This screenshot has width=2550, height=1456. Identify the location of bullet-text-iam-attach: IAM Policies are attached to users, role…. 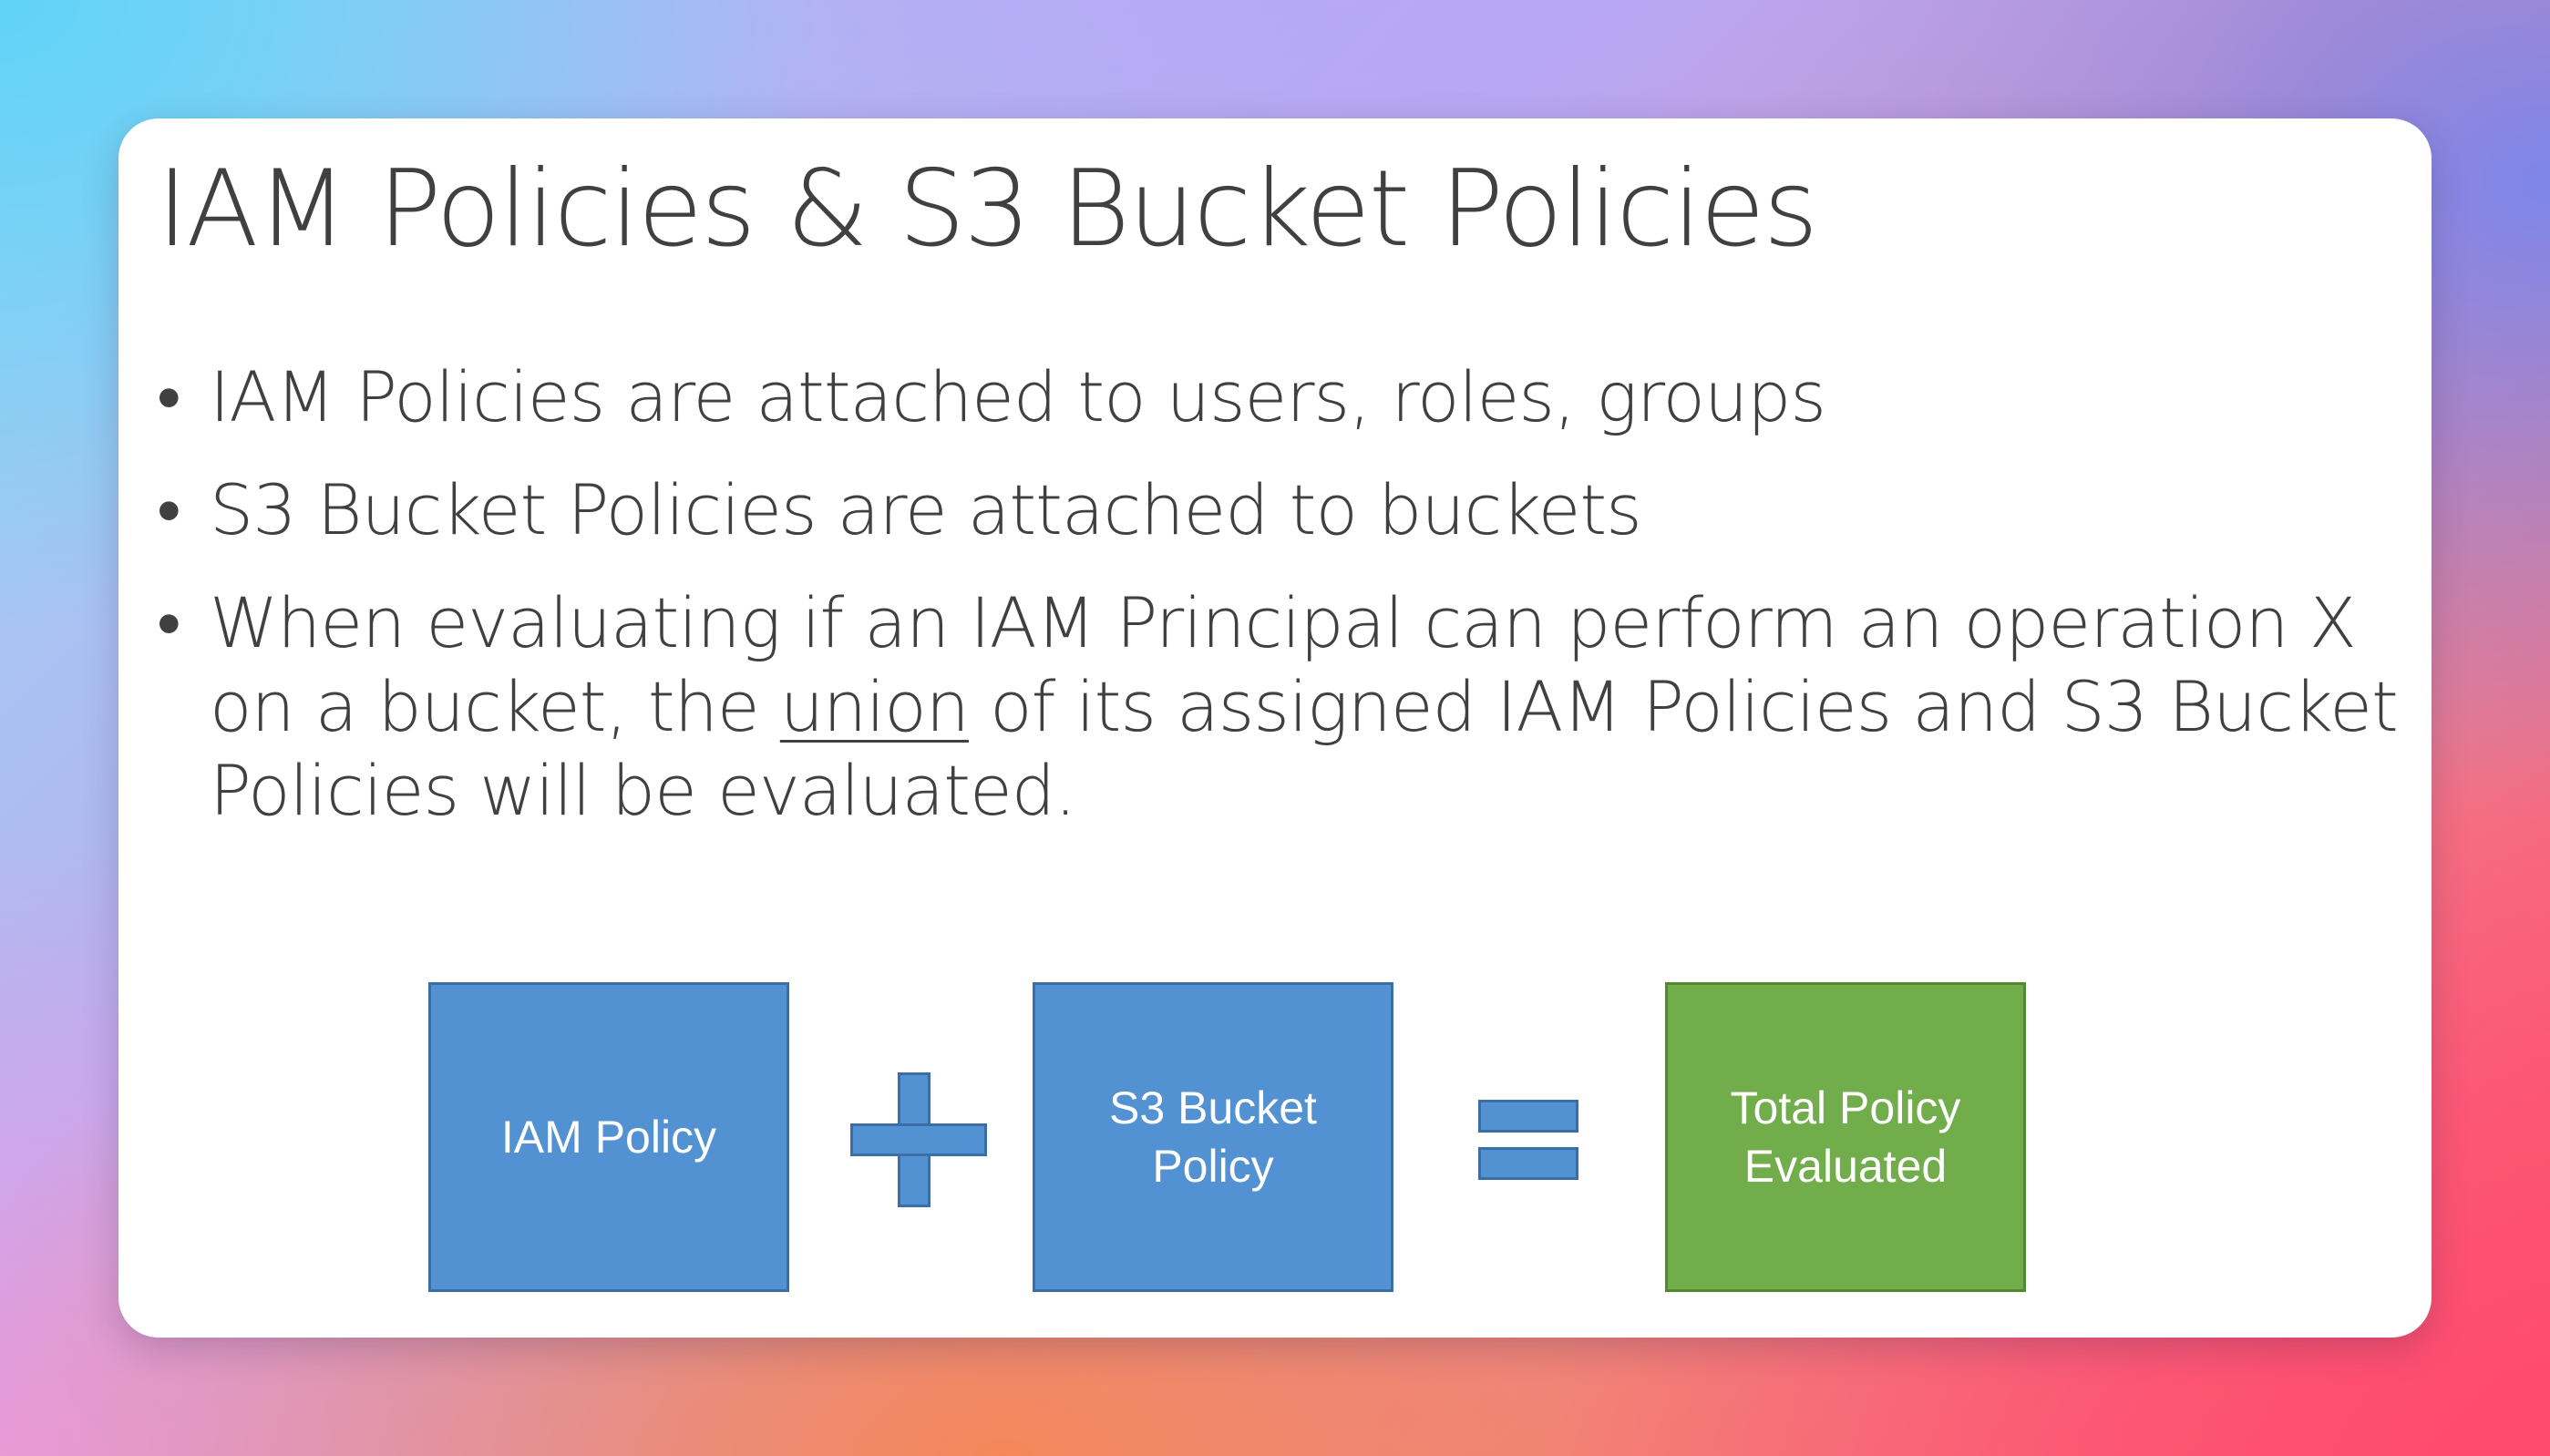
(1018, 396).